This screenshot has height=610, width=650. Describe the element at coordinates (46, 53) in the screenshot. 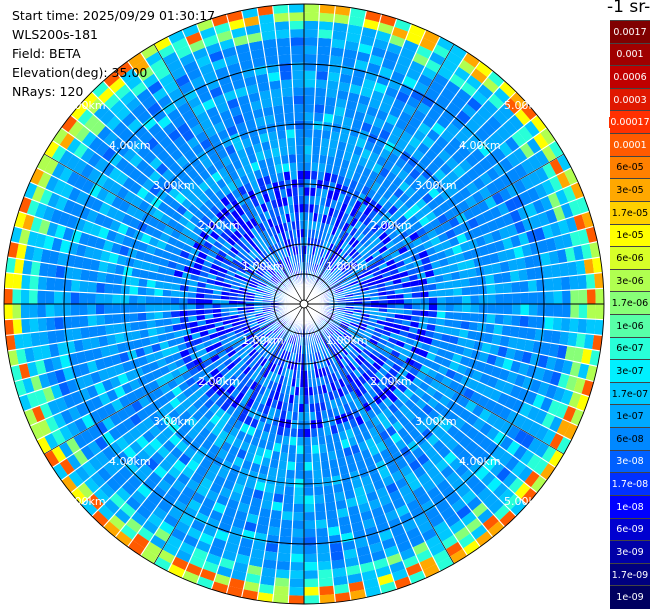

I see `field-label: Field: BETA` at that location.